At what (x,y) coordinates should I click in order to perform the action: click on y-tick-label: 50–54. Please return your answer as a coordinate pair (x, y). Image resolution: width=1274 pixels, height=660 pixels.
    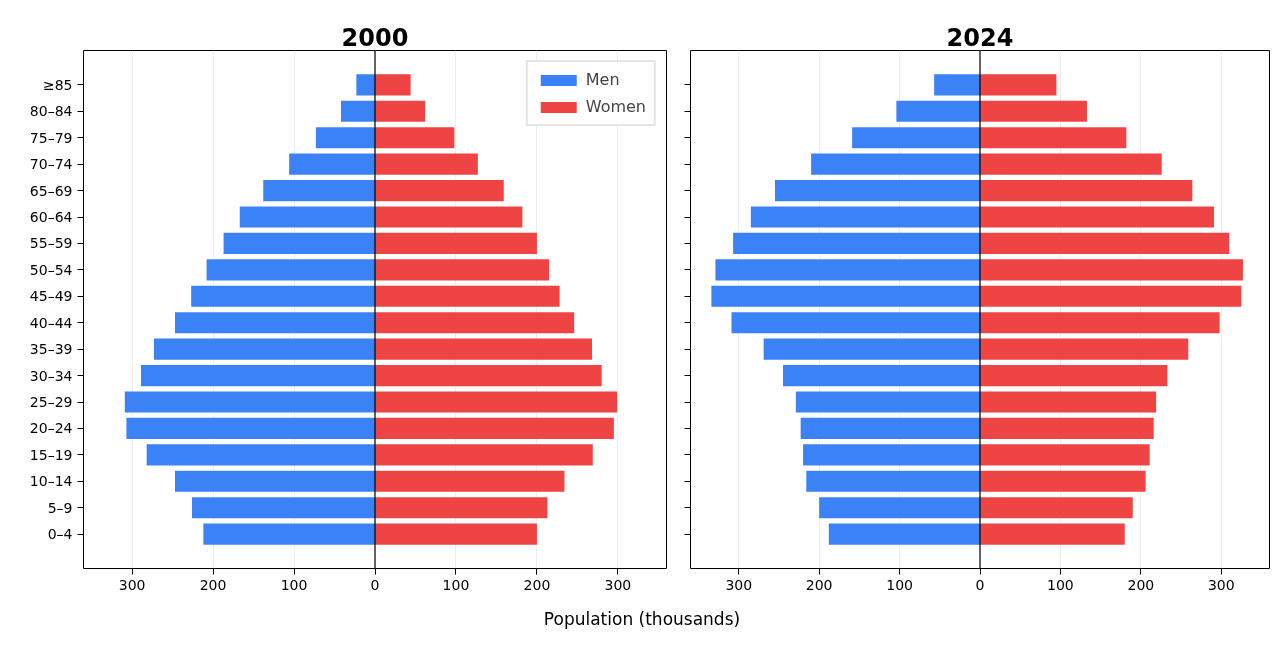
    Looking at the image, I should click on (51, 269).